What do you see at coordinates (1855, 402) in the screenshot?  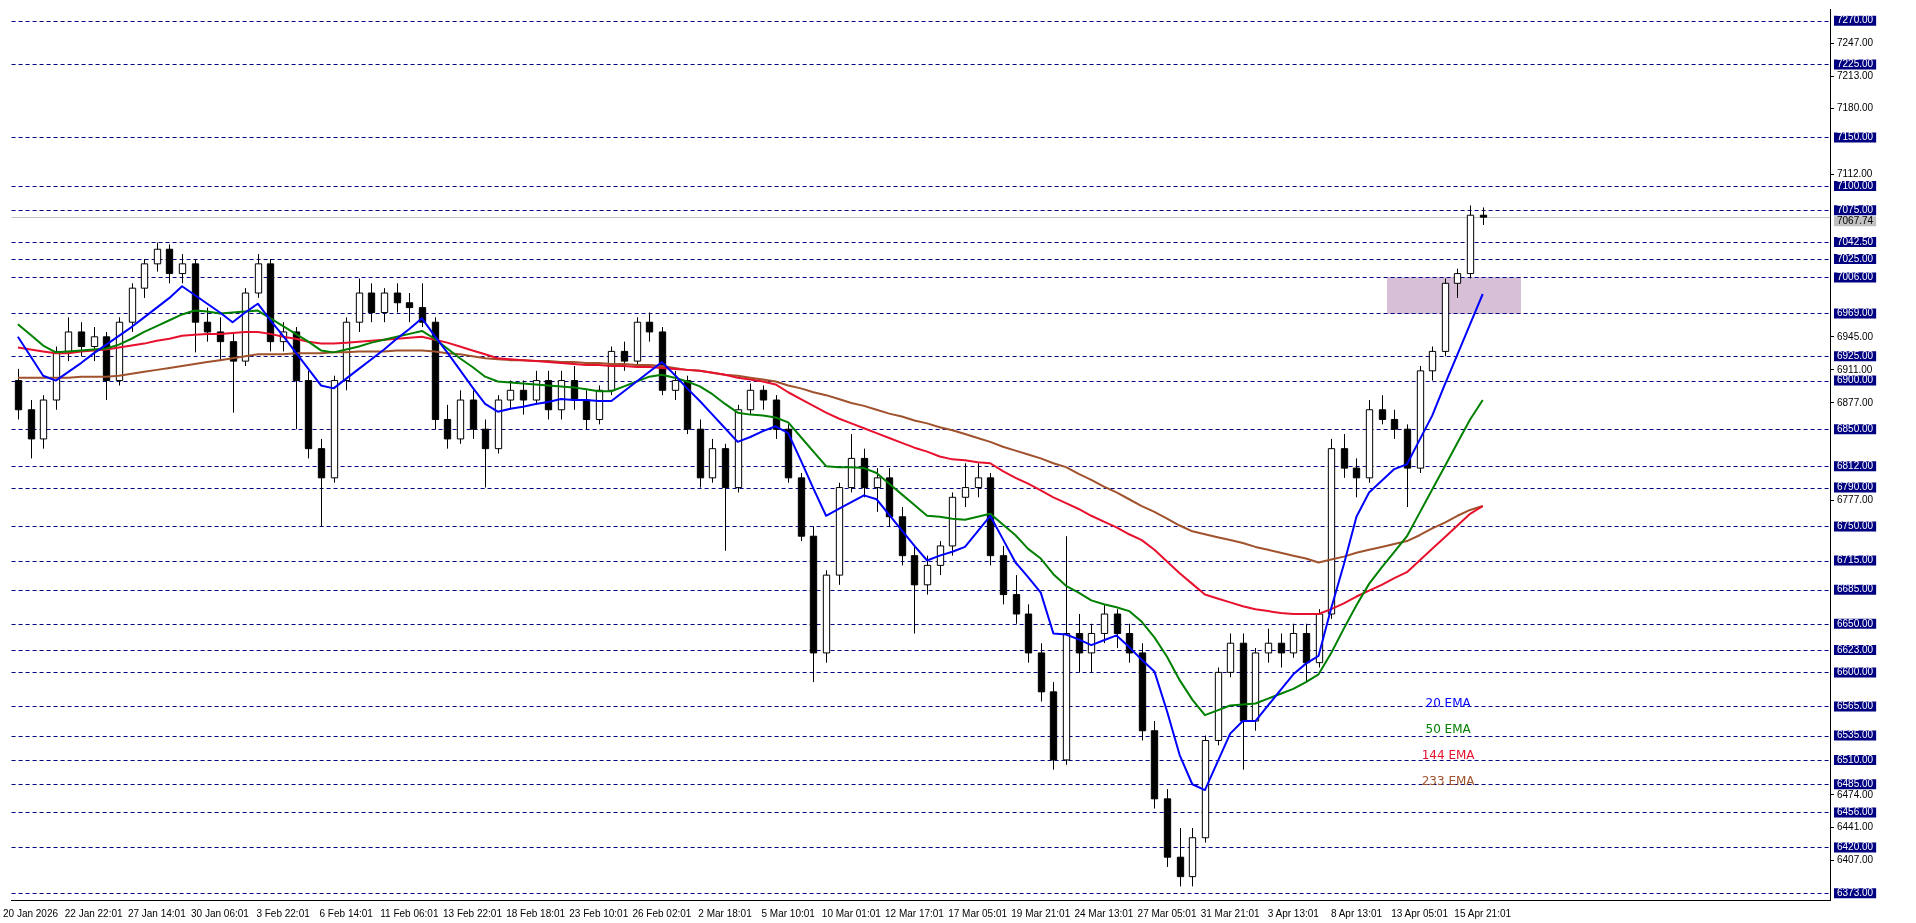 I see `y-tick-label: 6877.00` at bounding box center [1855, 402].